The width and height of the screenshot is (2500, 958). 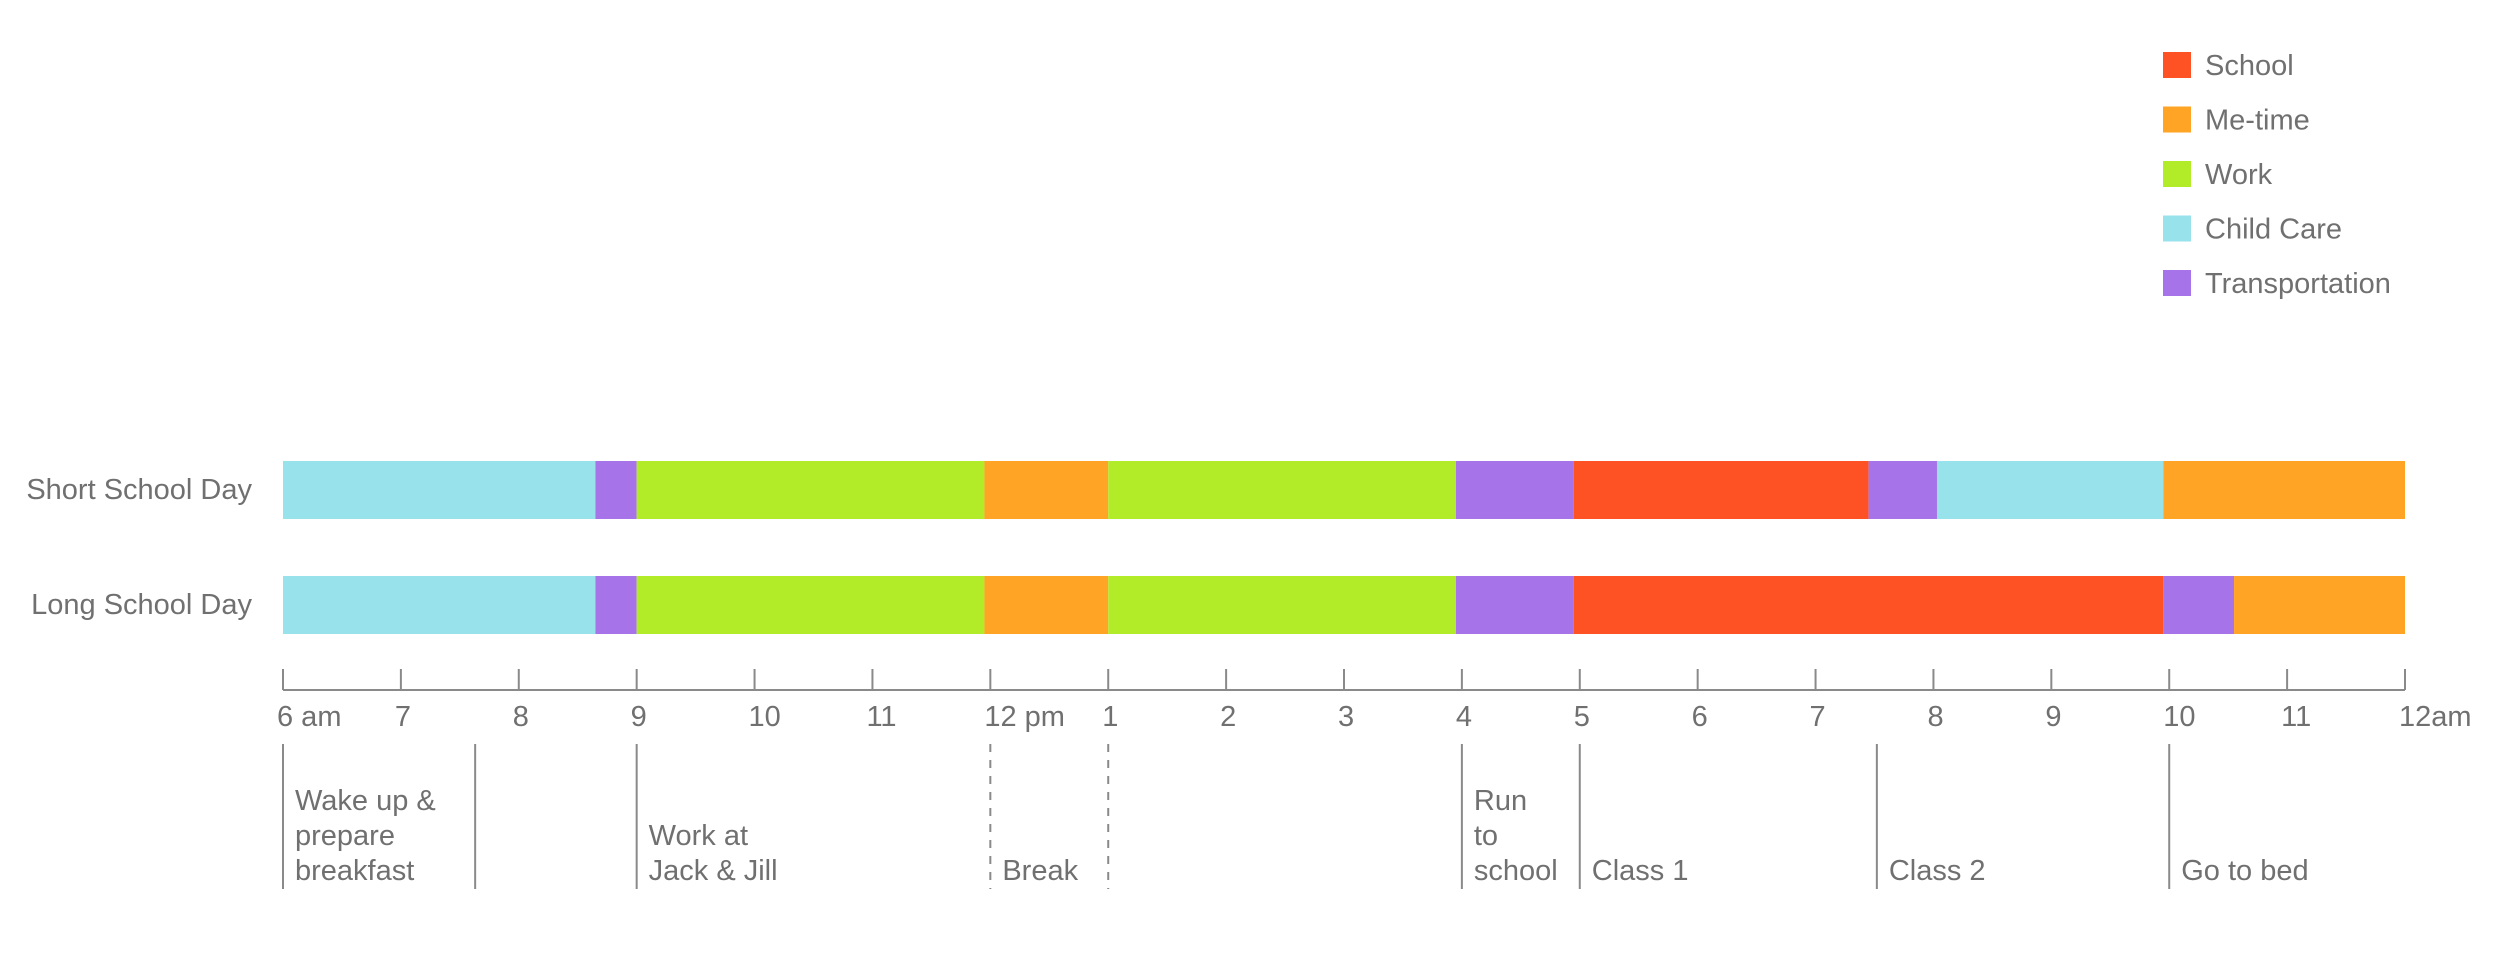 What do you see at coordinates (2249, 66) in the screenshot?
I see `legend-label-school: School` at bounding box center [2249, 66].